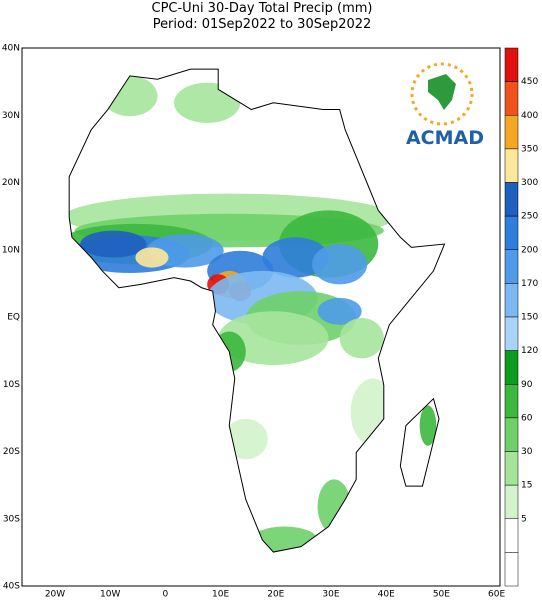 This screenshot has height=604, width=542. Describe the element at coordinates (527, 452) in the screenshot. I see `colorbar-label: 30` at that location.